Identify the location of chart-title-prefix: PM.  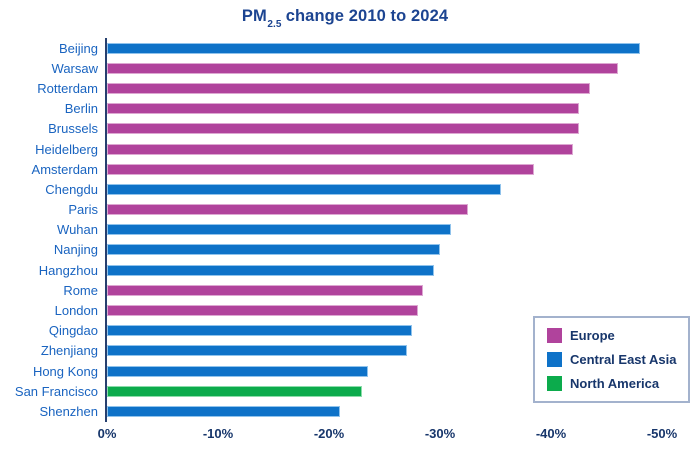
(254, 16).